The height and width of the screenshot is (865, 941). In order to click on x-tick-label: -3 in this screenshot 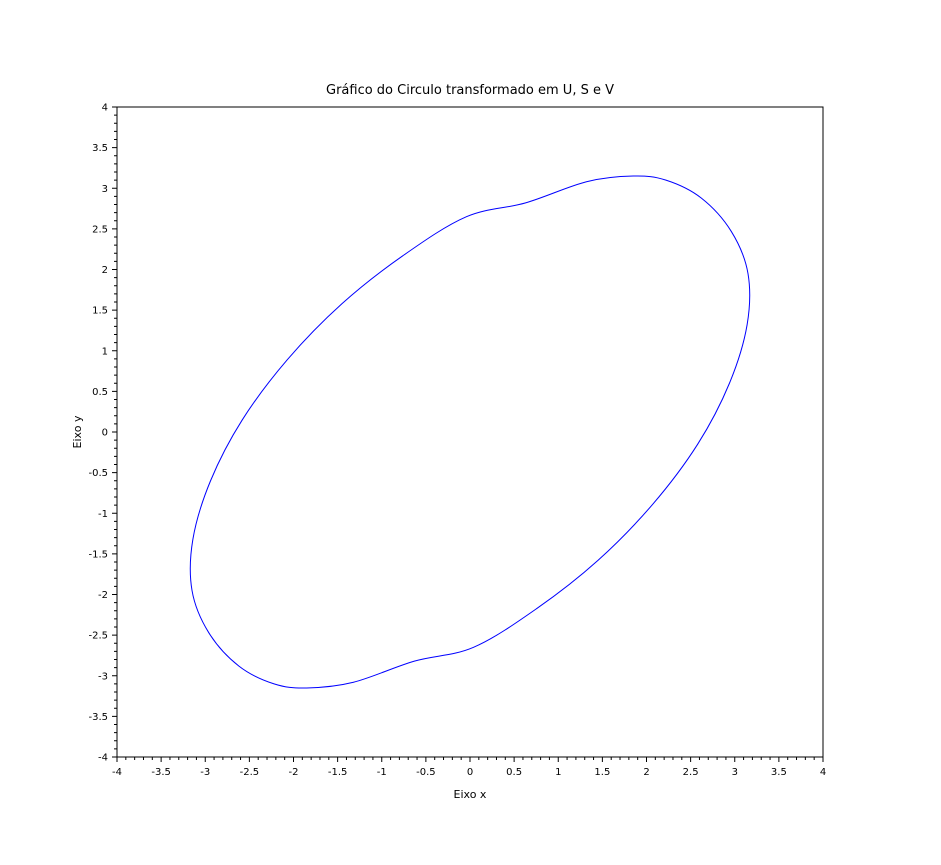, I will do `click(205, 772)`.